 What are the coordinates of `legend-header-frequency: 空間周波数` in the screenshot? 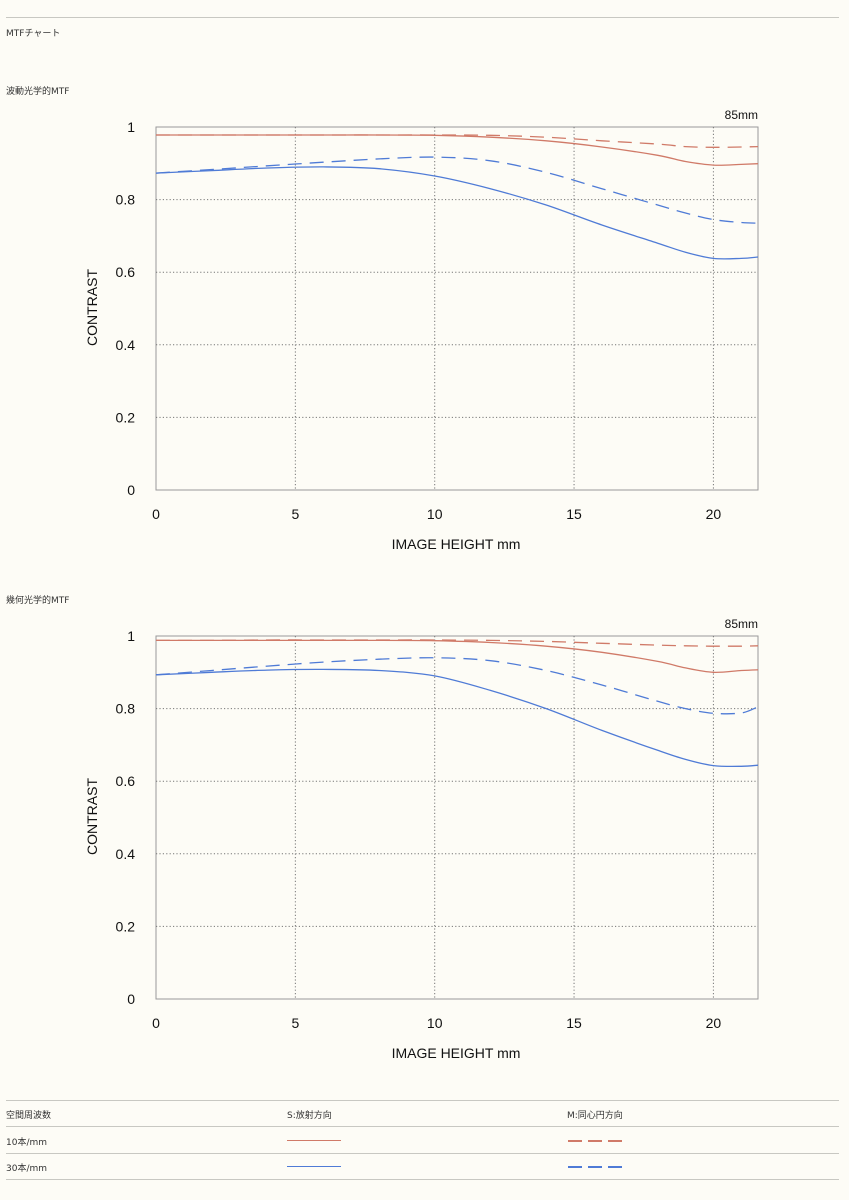 It's located at (29, 1116).